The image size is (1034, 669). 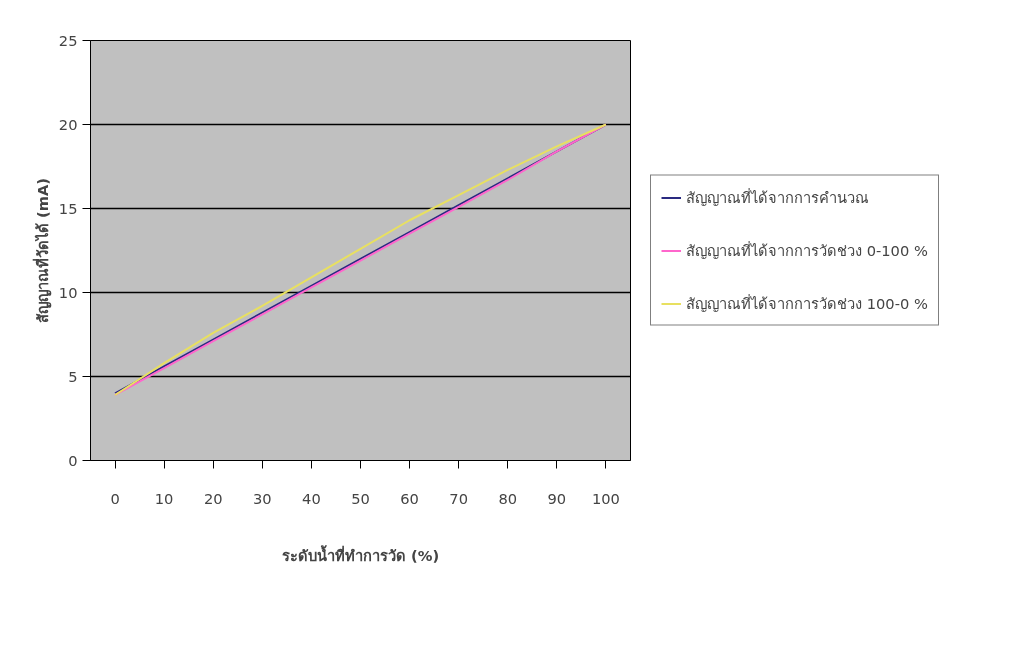 What do you see at coordinates (68, 40) in the screenshot?
I see `y-tick-label: 25` at bounding box center [68, 40].